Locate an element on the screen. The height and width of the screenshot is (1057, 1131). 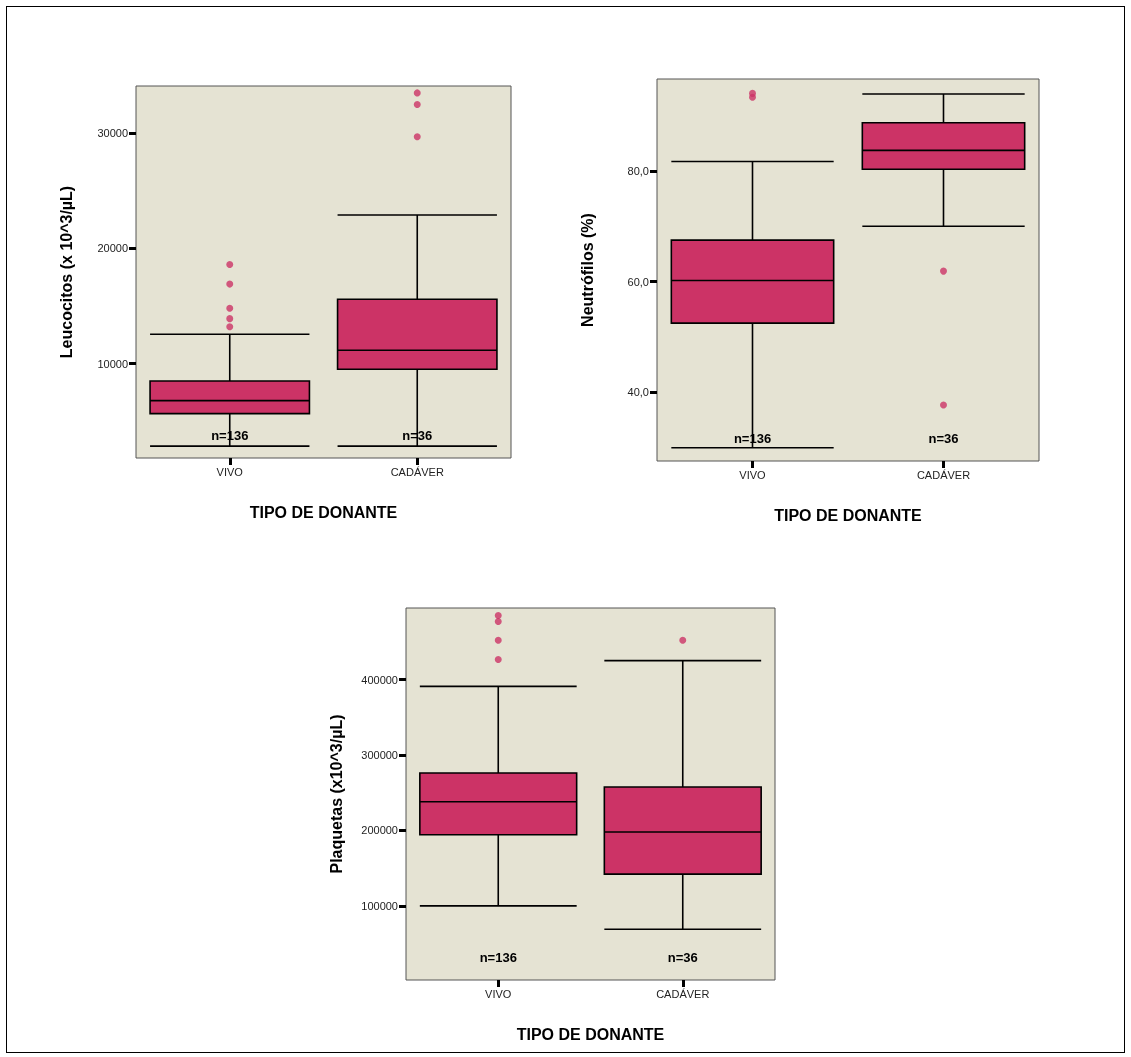
y-tick-label: 10000 is located at coordinates (112, 363).